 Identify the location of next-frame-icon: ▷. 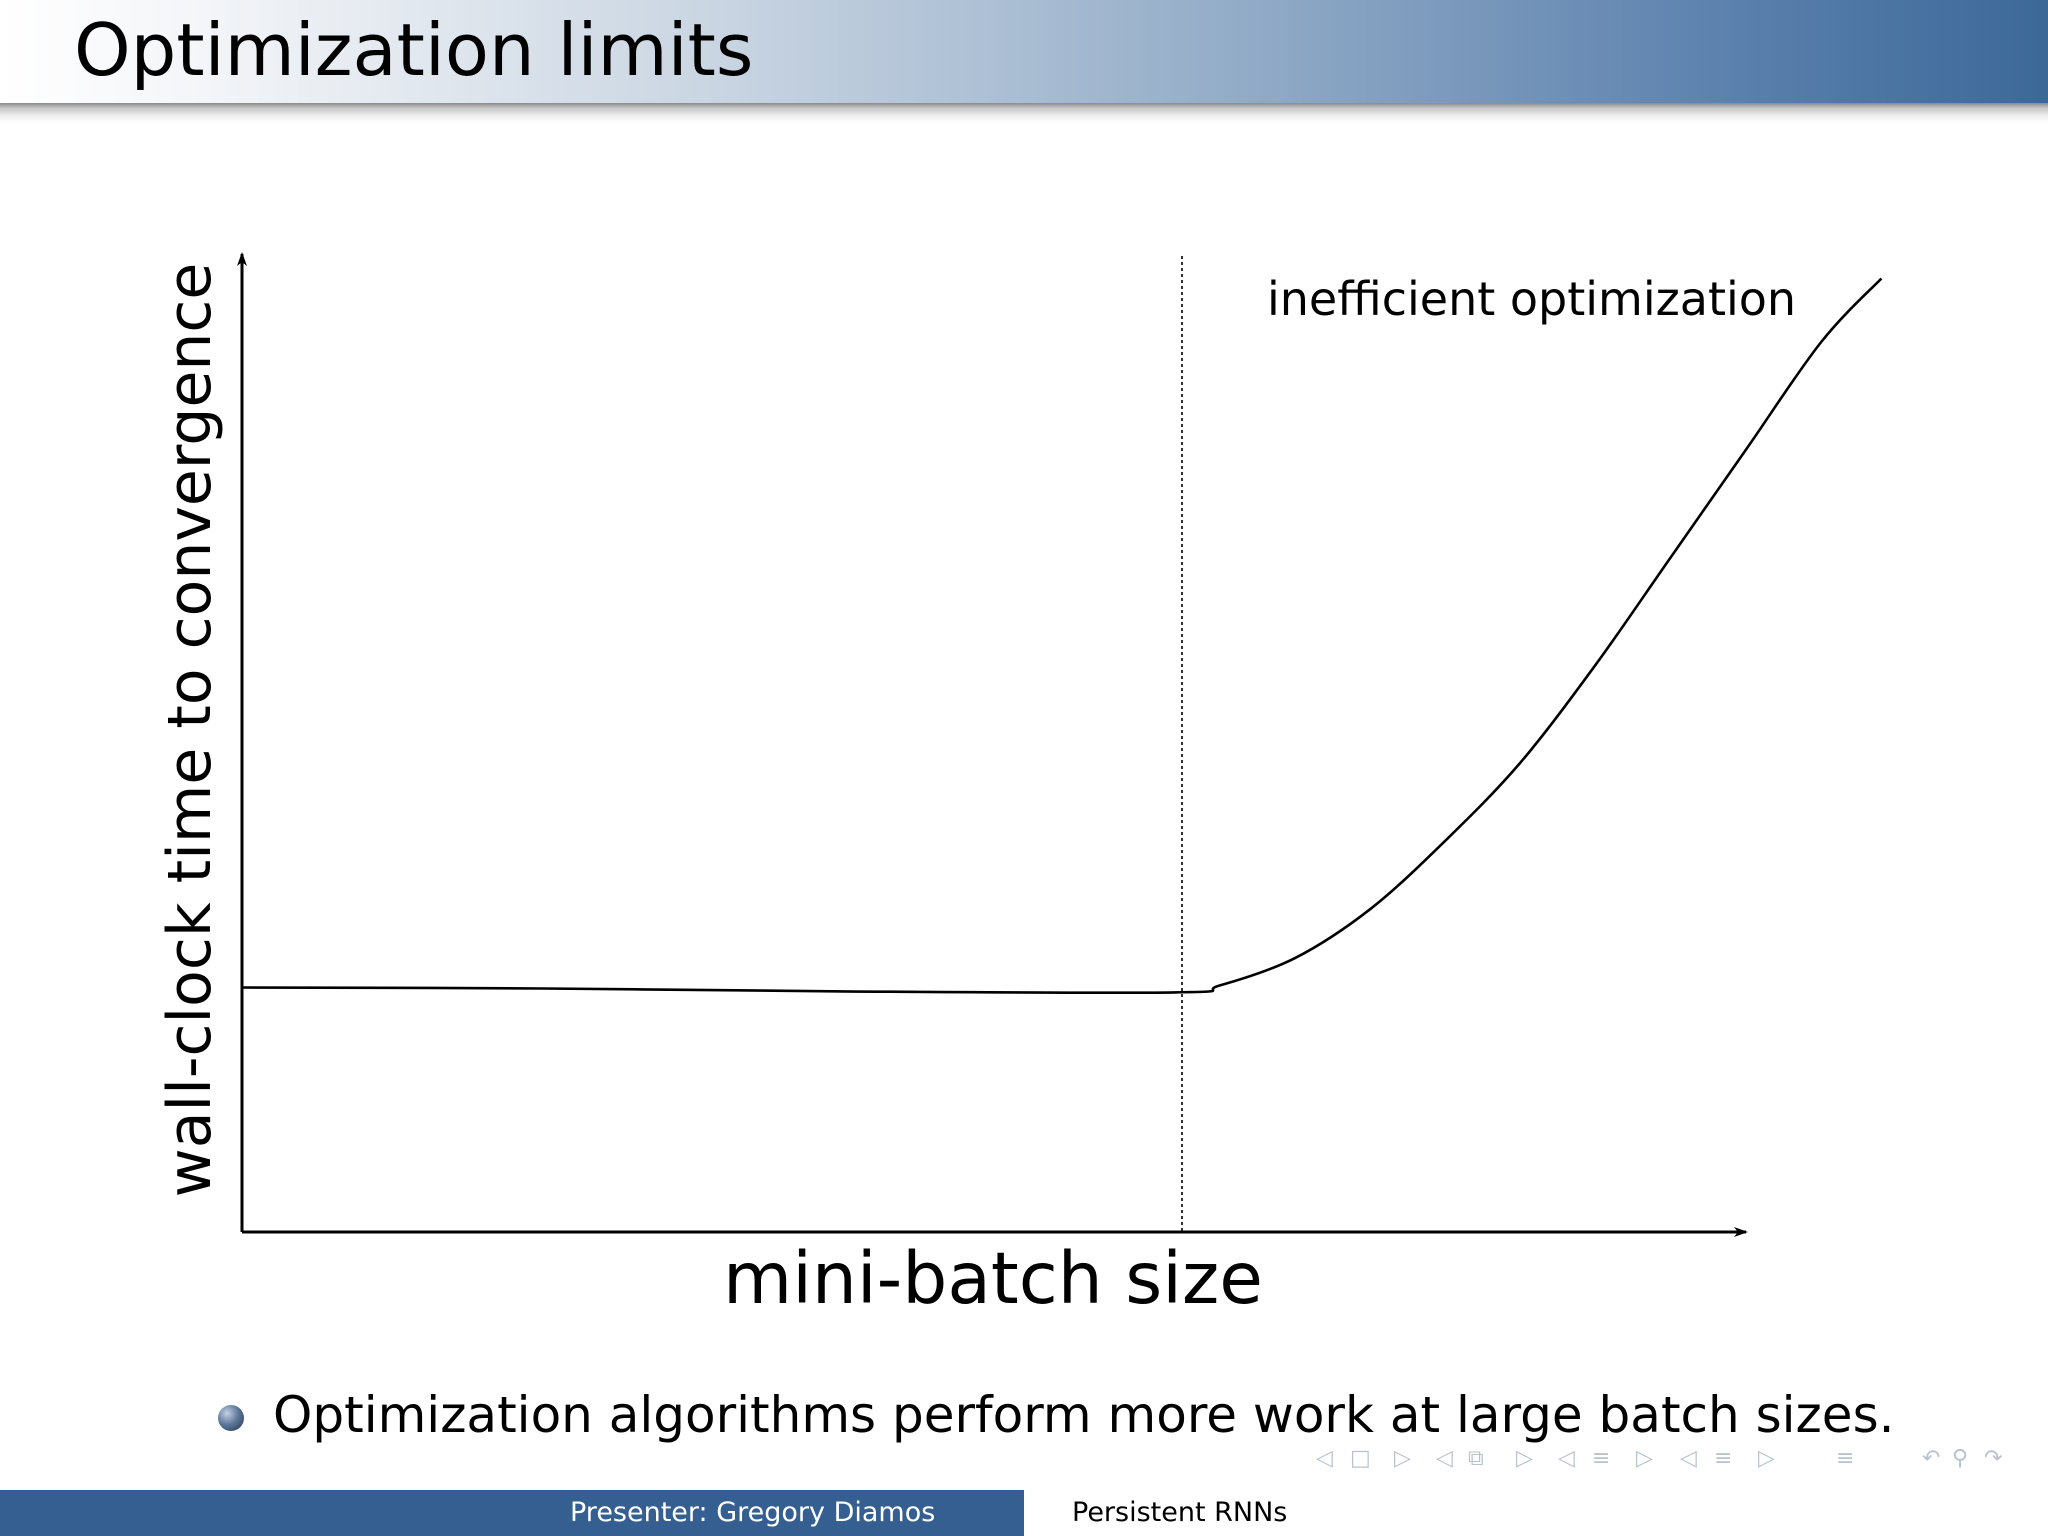
(1402, 1458).